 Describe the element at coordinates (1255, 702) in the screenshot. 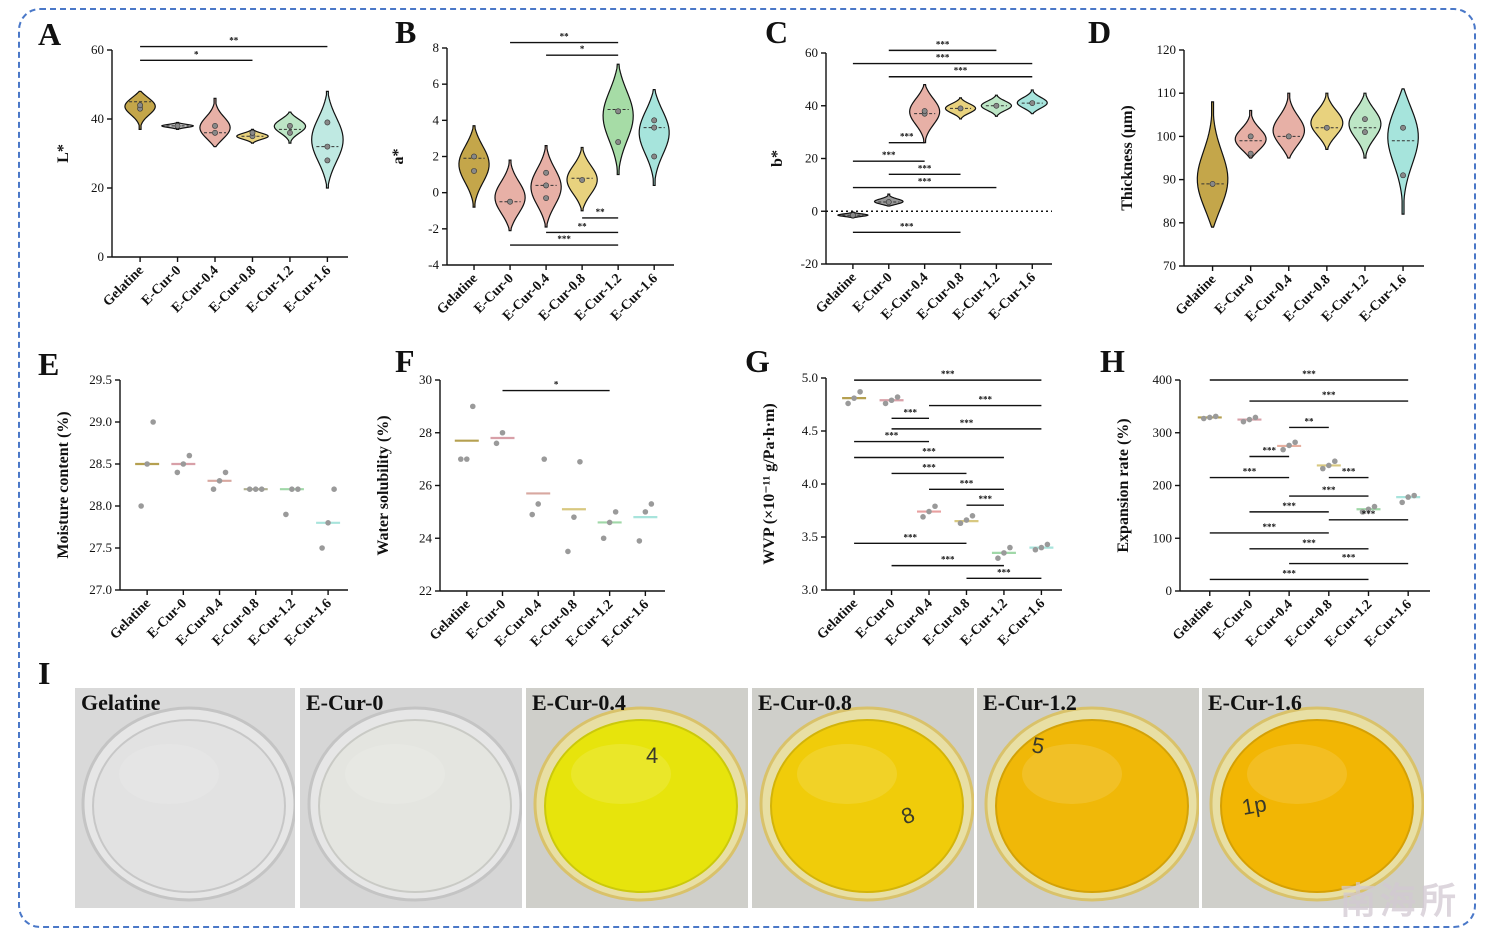

I see `dish-label: E-Cur-1.6` at that location.